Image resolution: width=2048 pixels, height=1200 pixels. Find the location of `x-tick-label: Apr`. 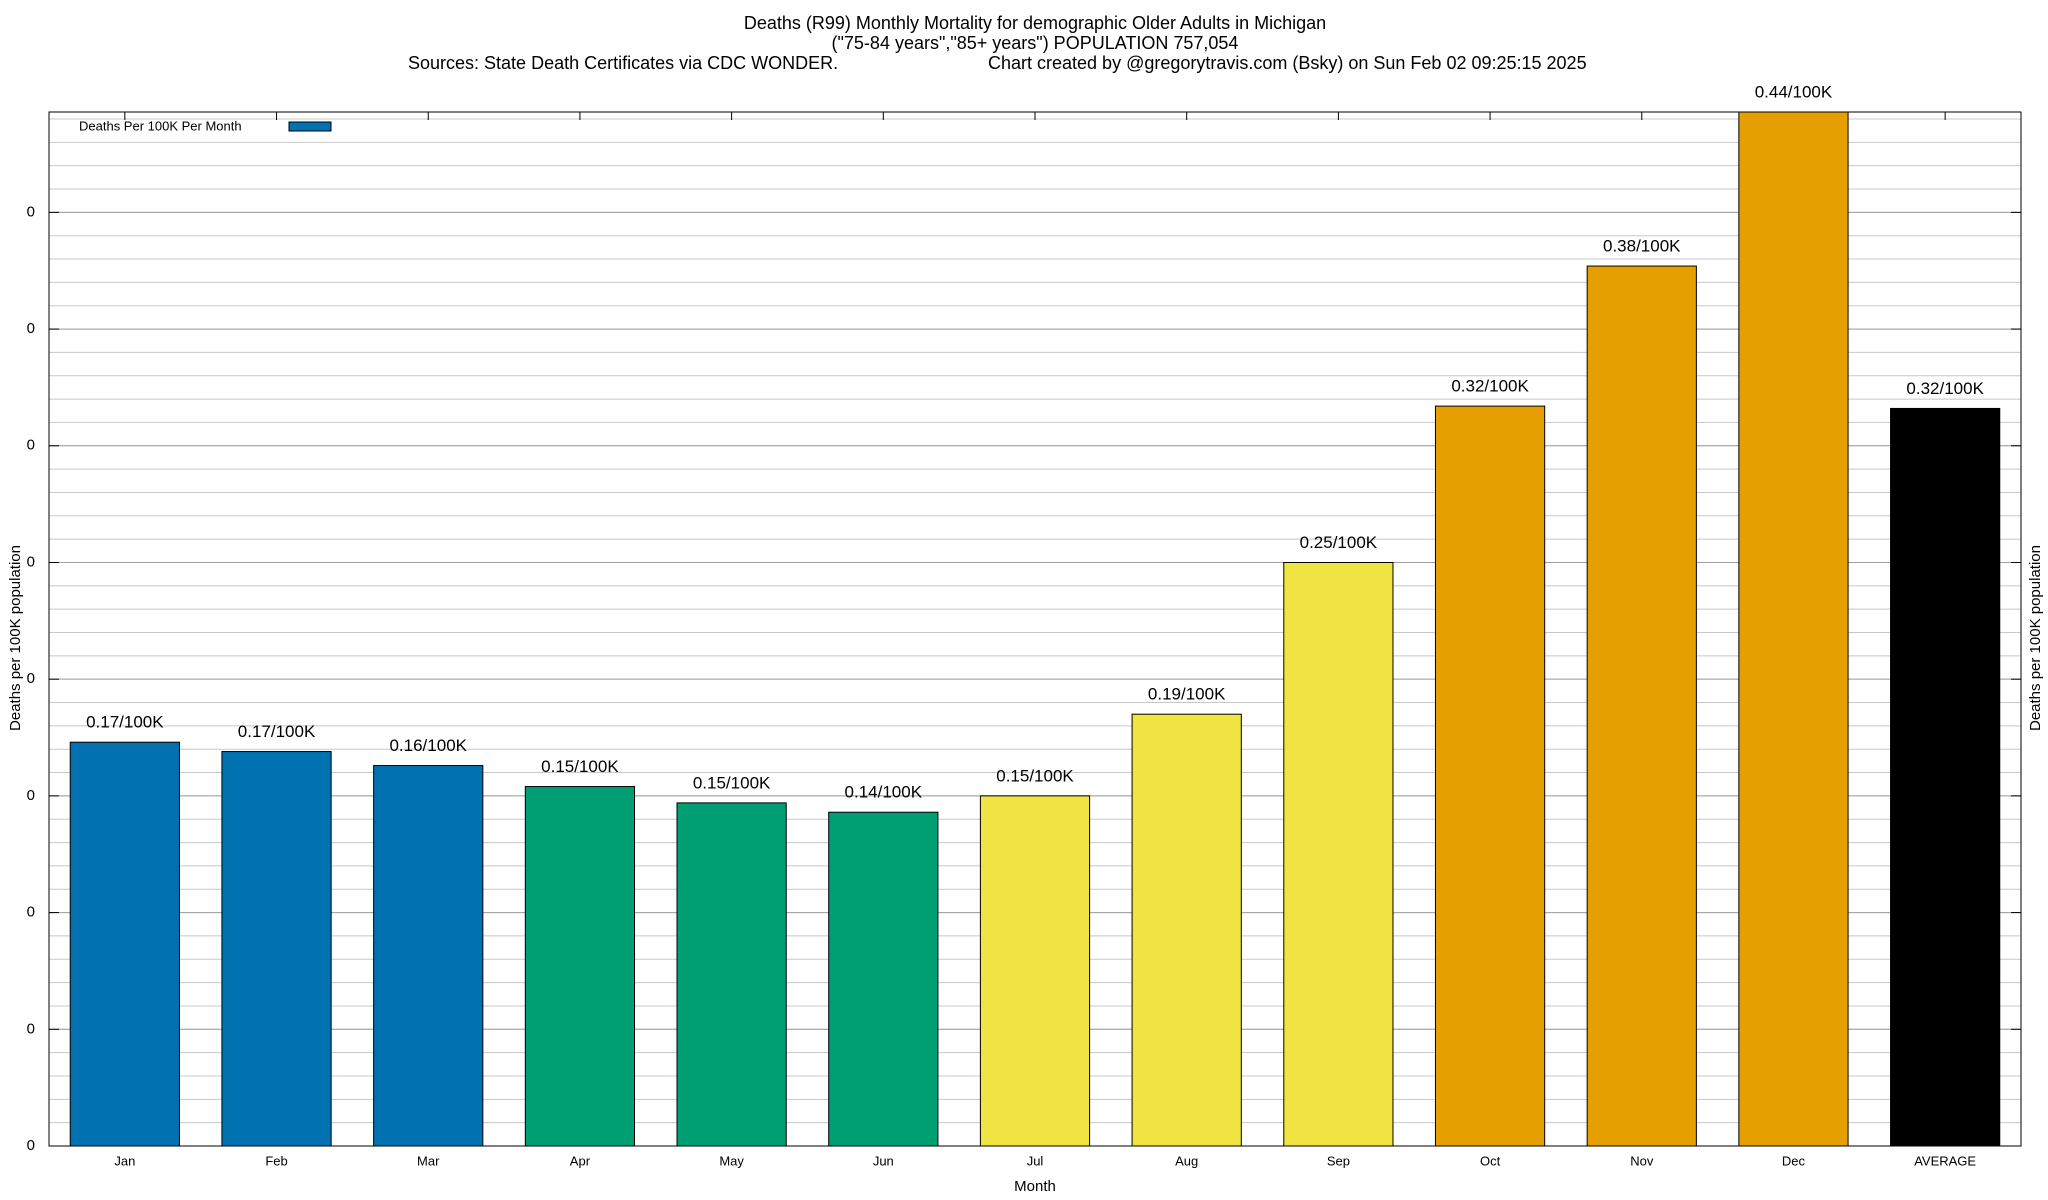

x-tick-label: Apr is located at coordinates (580, 1160).